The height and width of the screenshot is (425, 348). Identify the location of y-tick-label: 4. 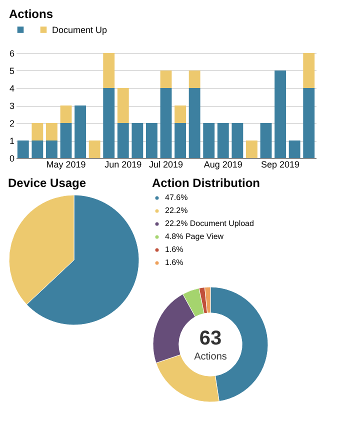
(11, 89).